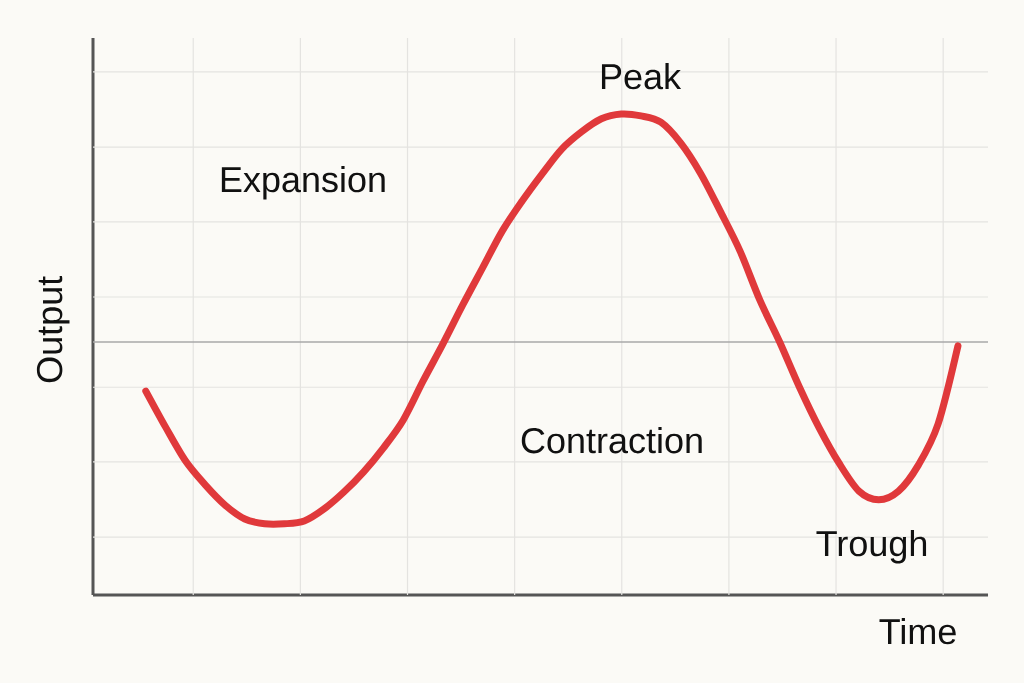 The height and width of the screenshot is (683, 1024). Describe the element at coordinates (303, 182) in the screenshot. I see `annotation: Expansion` at that location.